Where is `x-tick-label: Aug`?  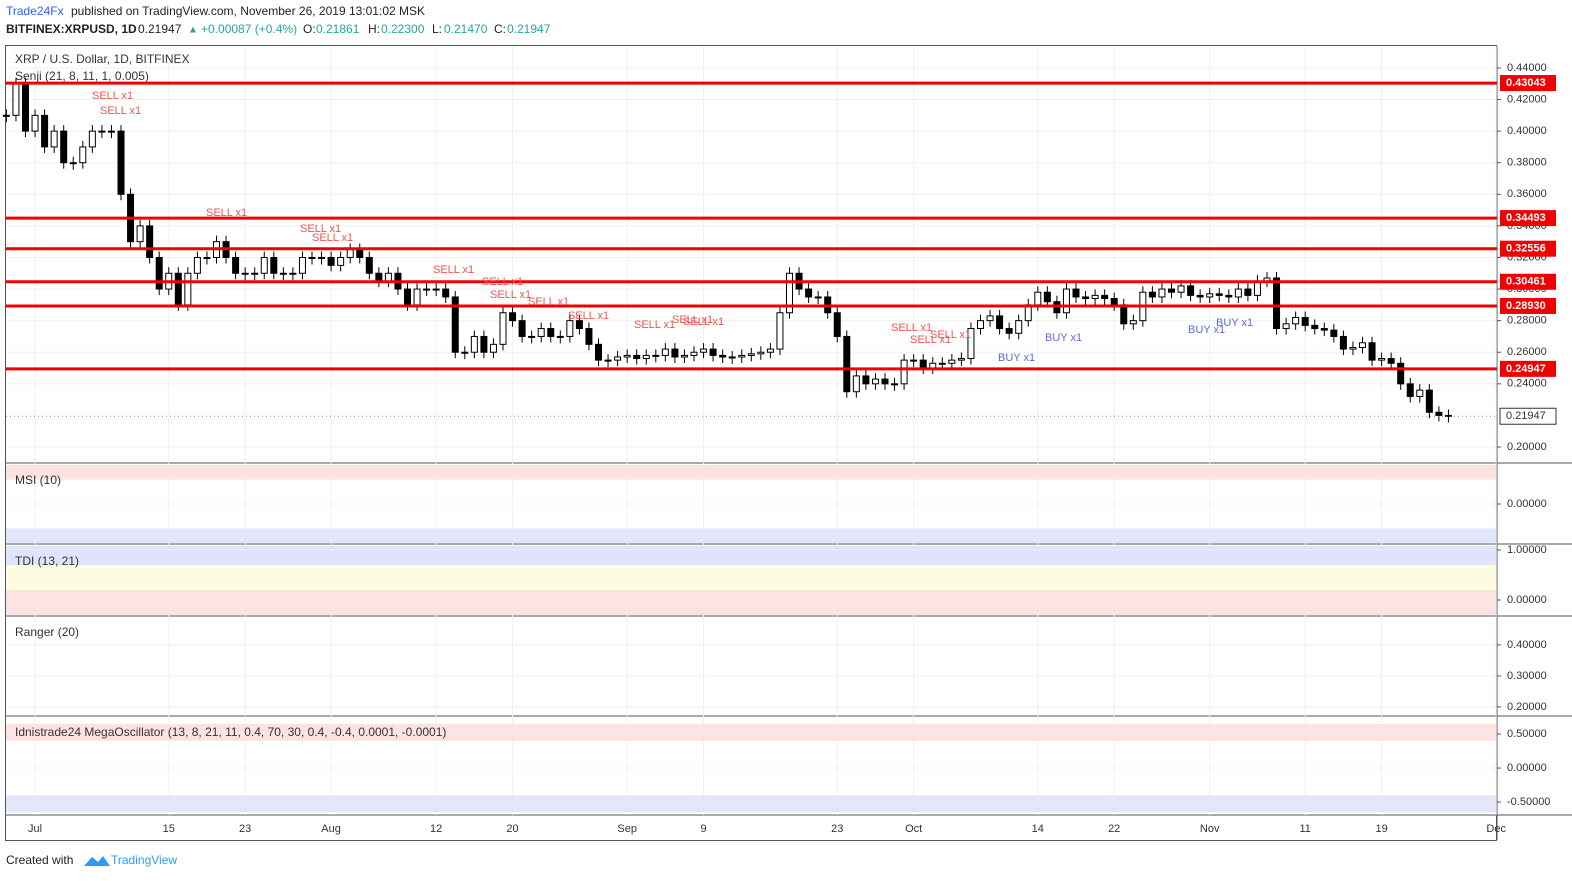 x-tick-label: Aug is located at coordinates (331, 829).